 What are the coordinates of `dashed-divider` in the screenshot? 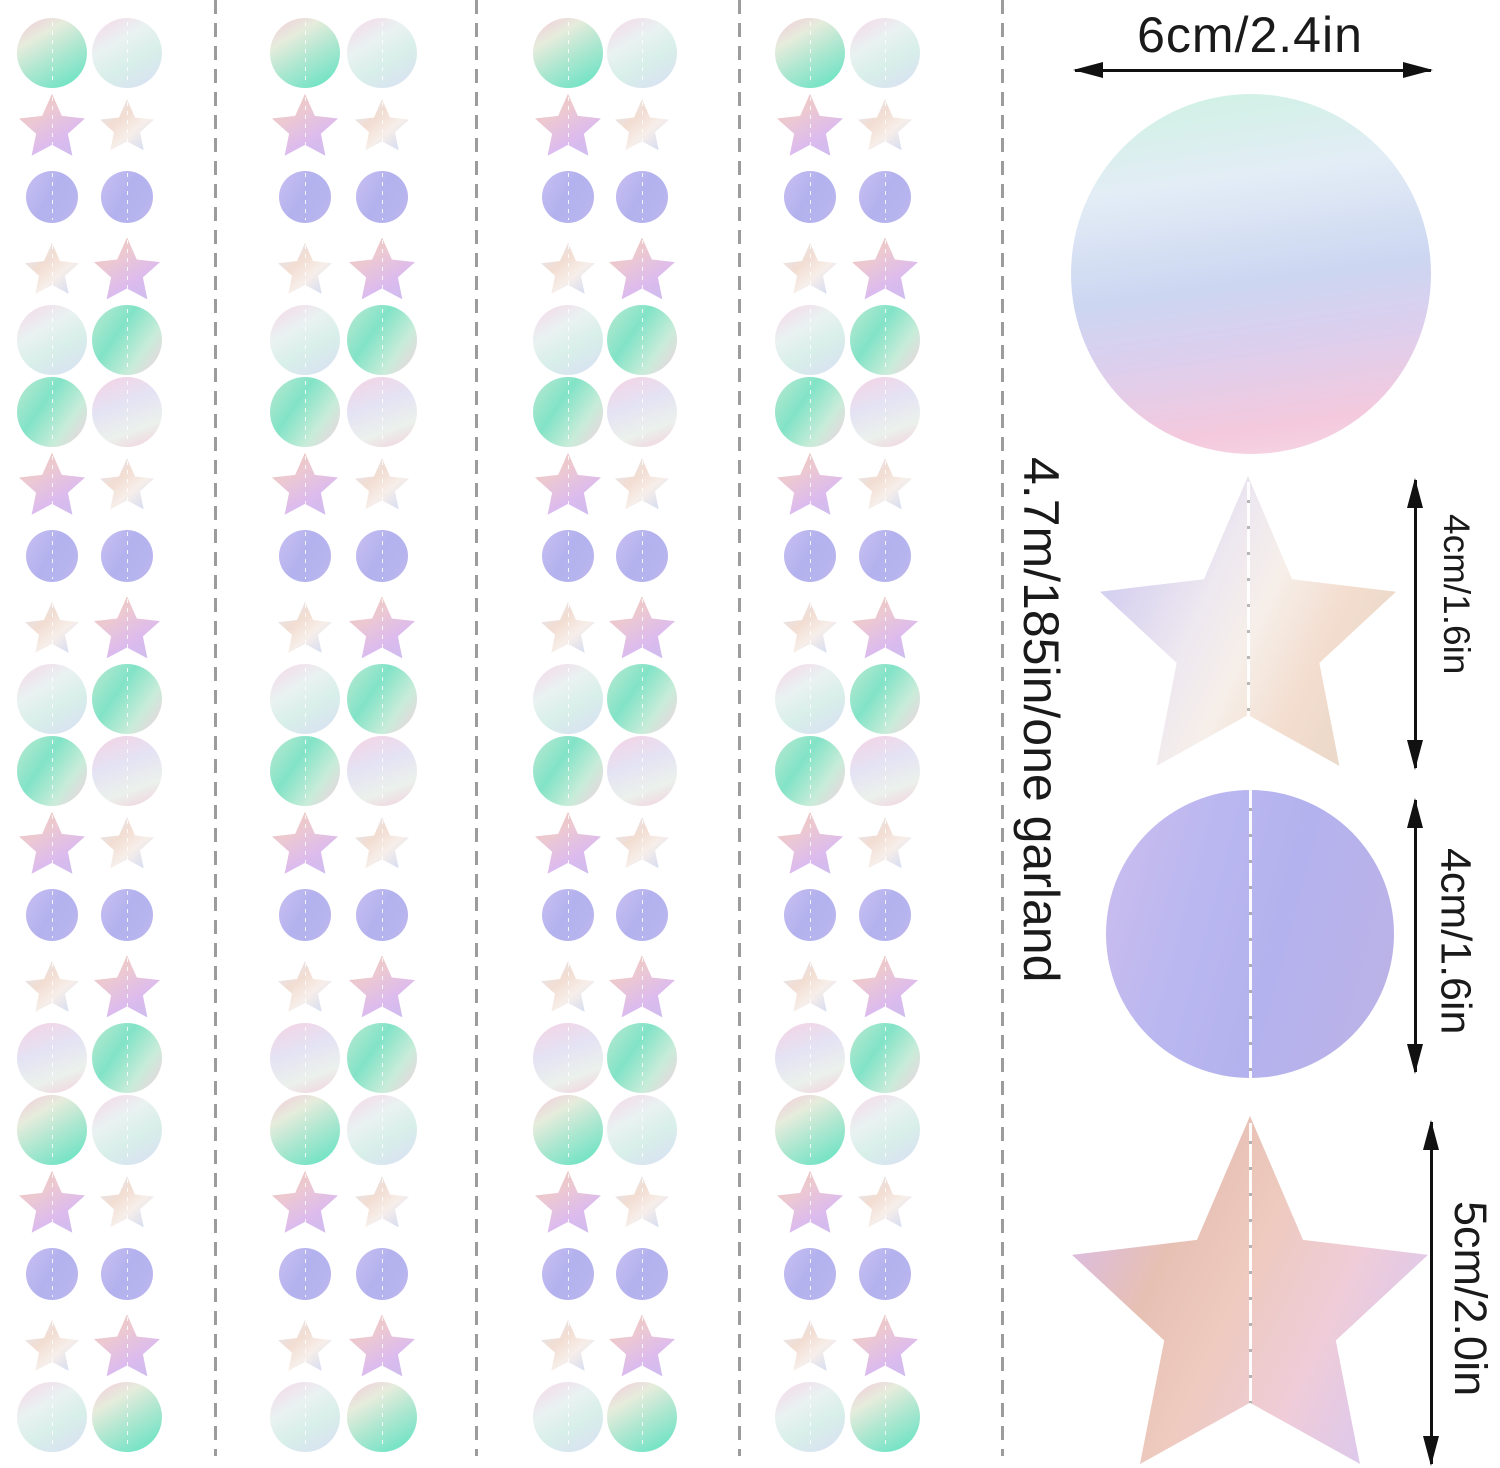 It's located at (215, 728).